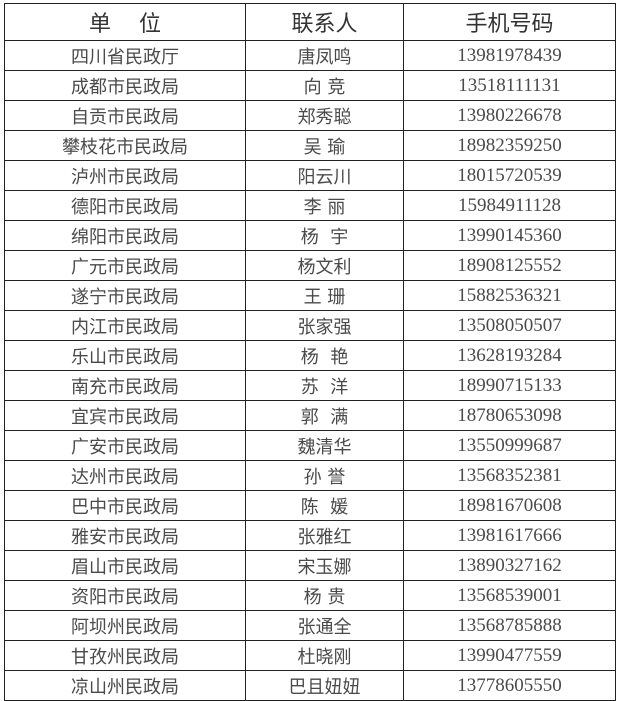 This screenshot has width=621, height=701. What do you see at coordinates (324, 115) in the screenshot?
I see `contact-cell: 郑秀聪` at bounding box center [324, 115].